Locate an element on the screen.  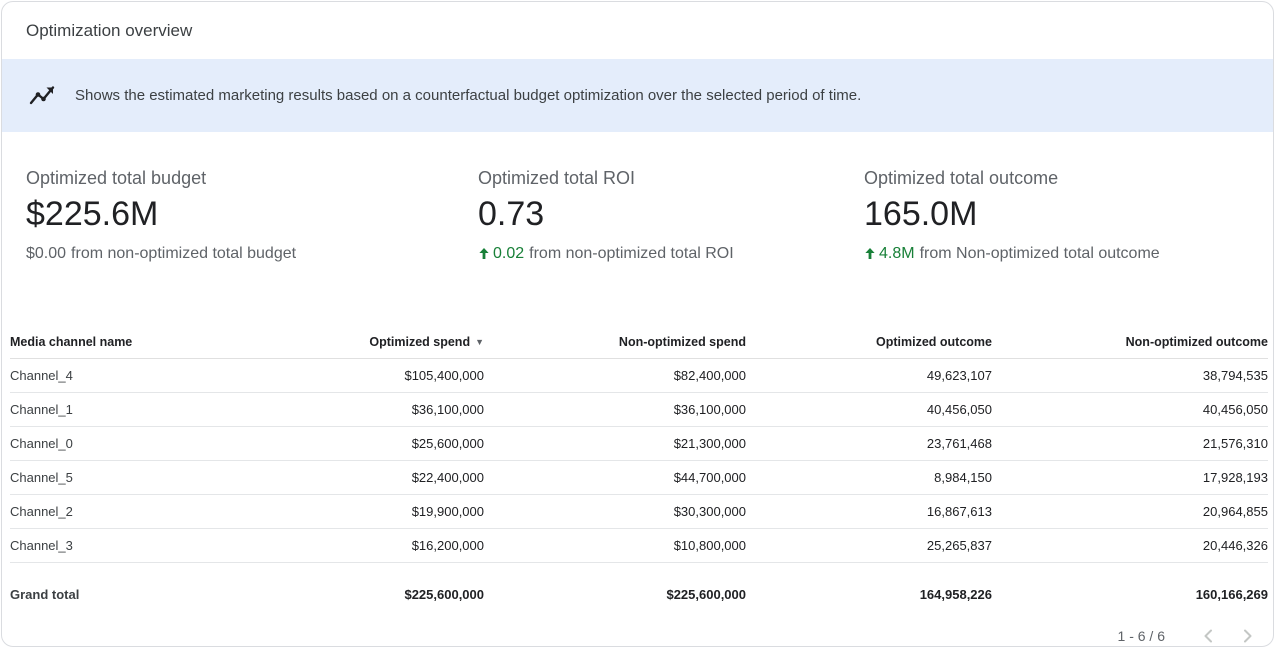
cell-optimized-outcome: 49,623,107 is located at coordinates (869, 375).